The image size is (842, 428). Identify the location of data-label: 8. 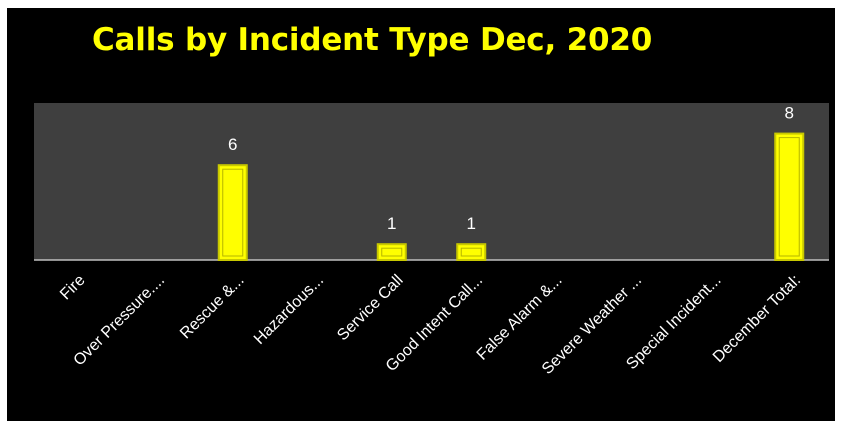
(789, 113).